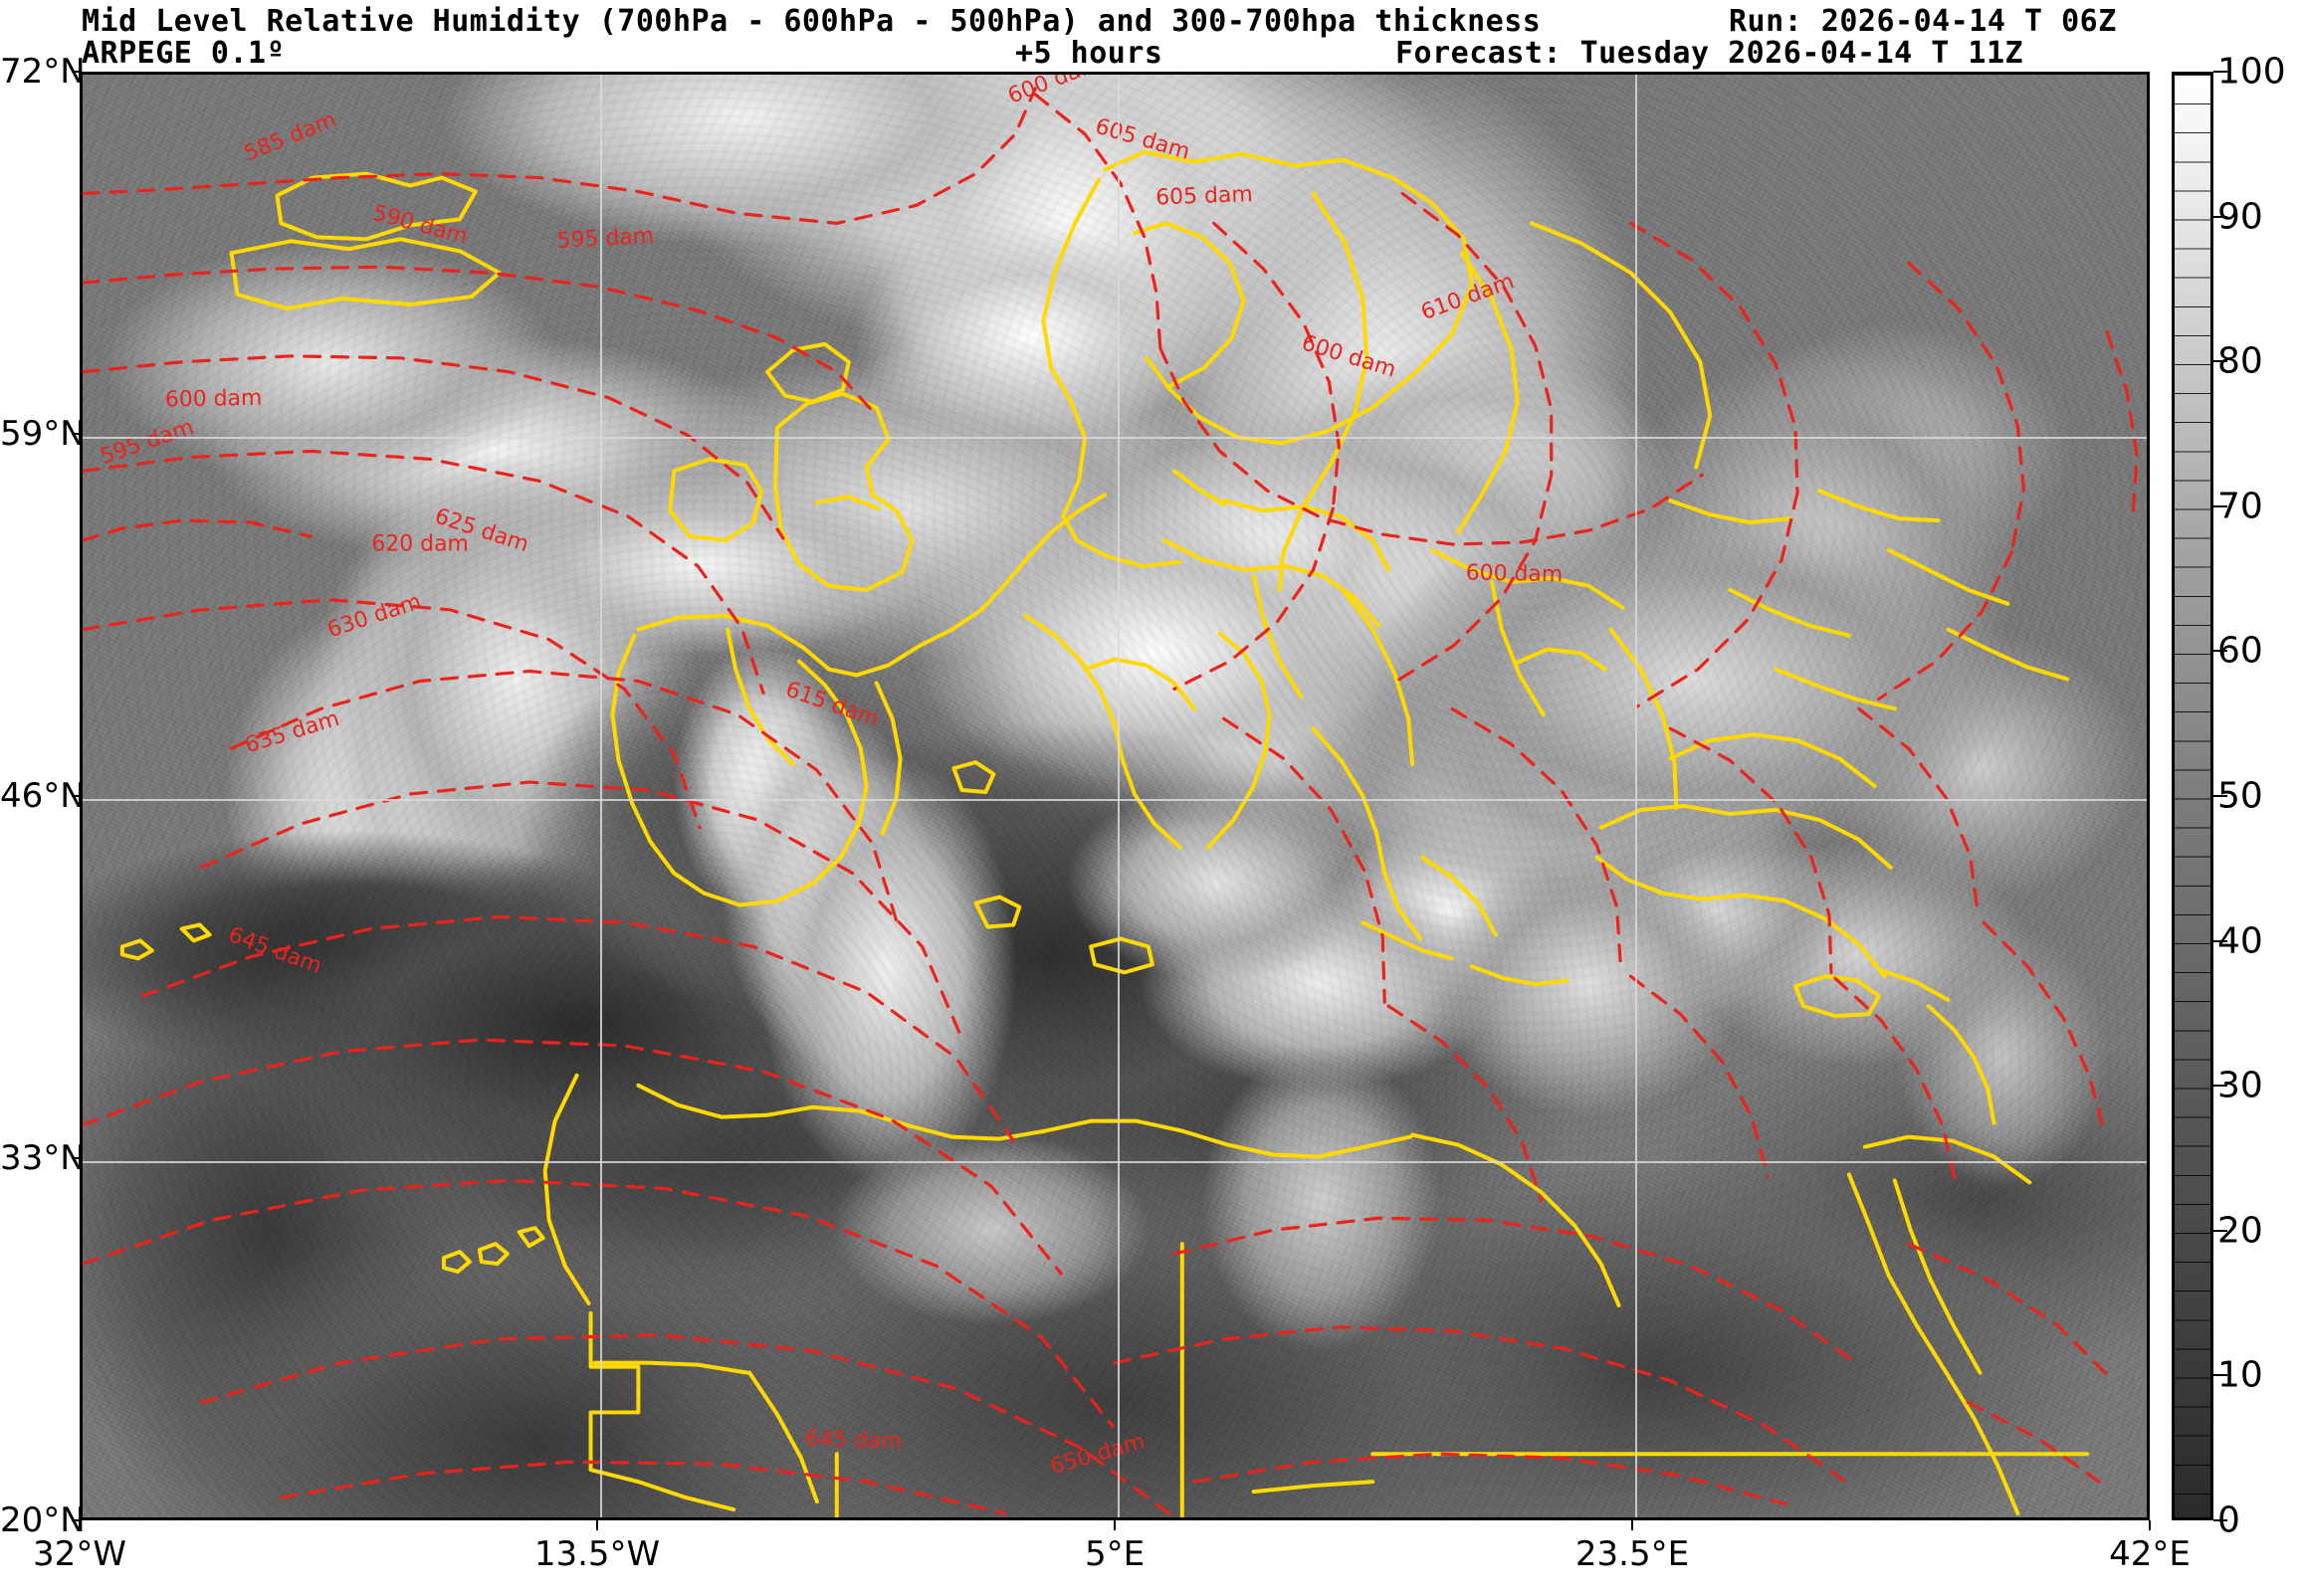  What do you see at coordinates (43, 796) in the screenshot?
I see `y-axis-tick-label: 46°N` at bounding box center [43, 796].